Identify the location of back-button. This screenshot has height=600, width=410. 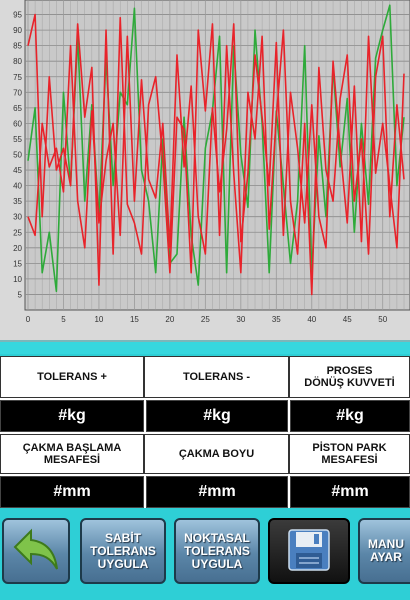
(36, 551).